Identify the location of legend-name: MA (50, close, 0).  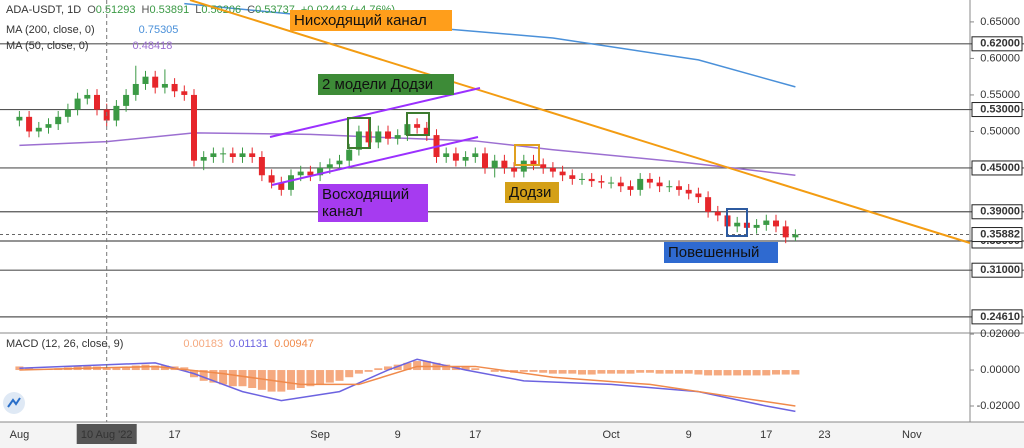
(47, 46).